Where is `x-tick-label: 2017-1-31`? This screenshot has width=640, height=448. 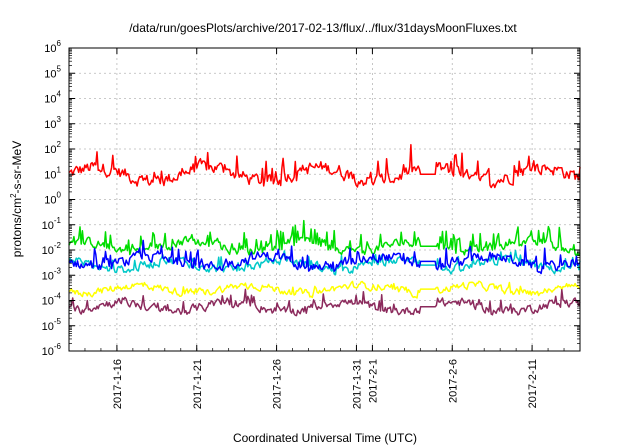 x-tick-label: 2017-1-31 is located at coordinates (357, 384).